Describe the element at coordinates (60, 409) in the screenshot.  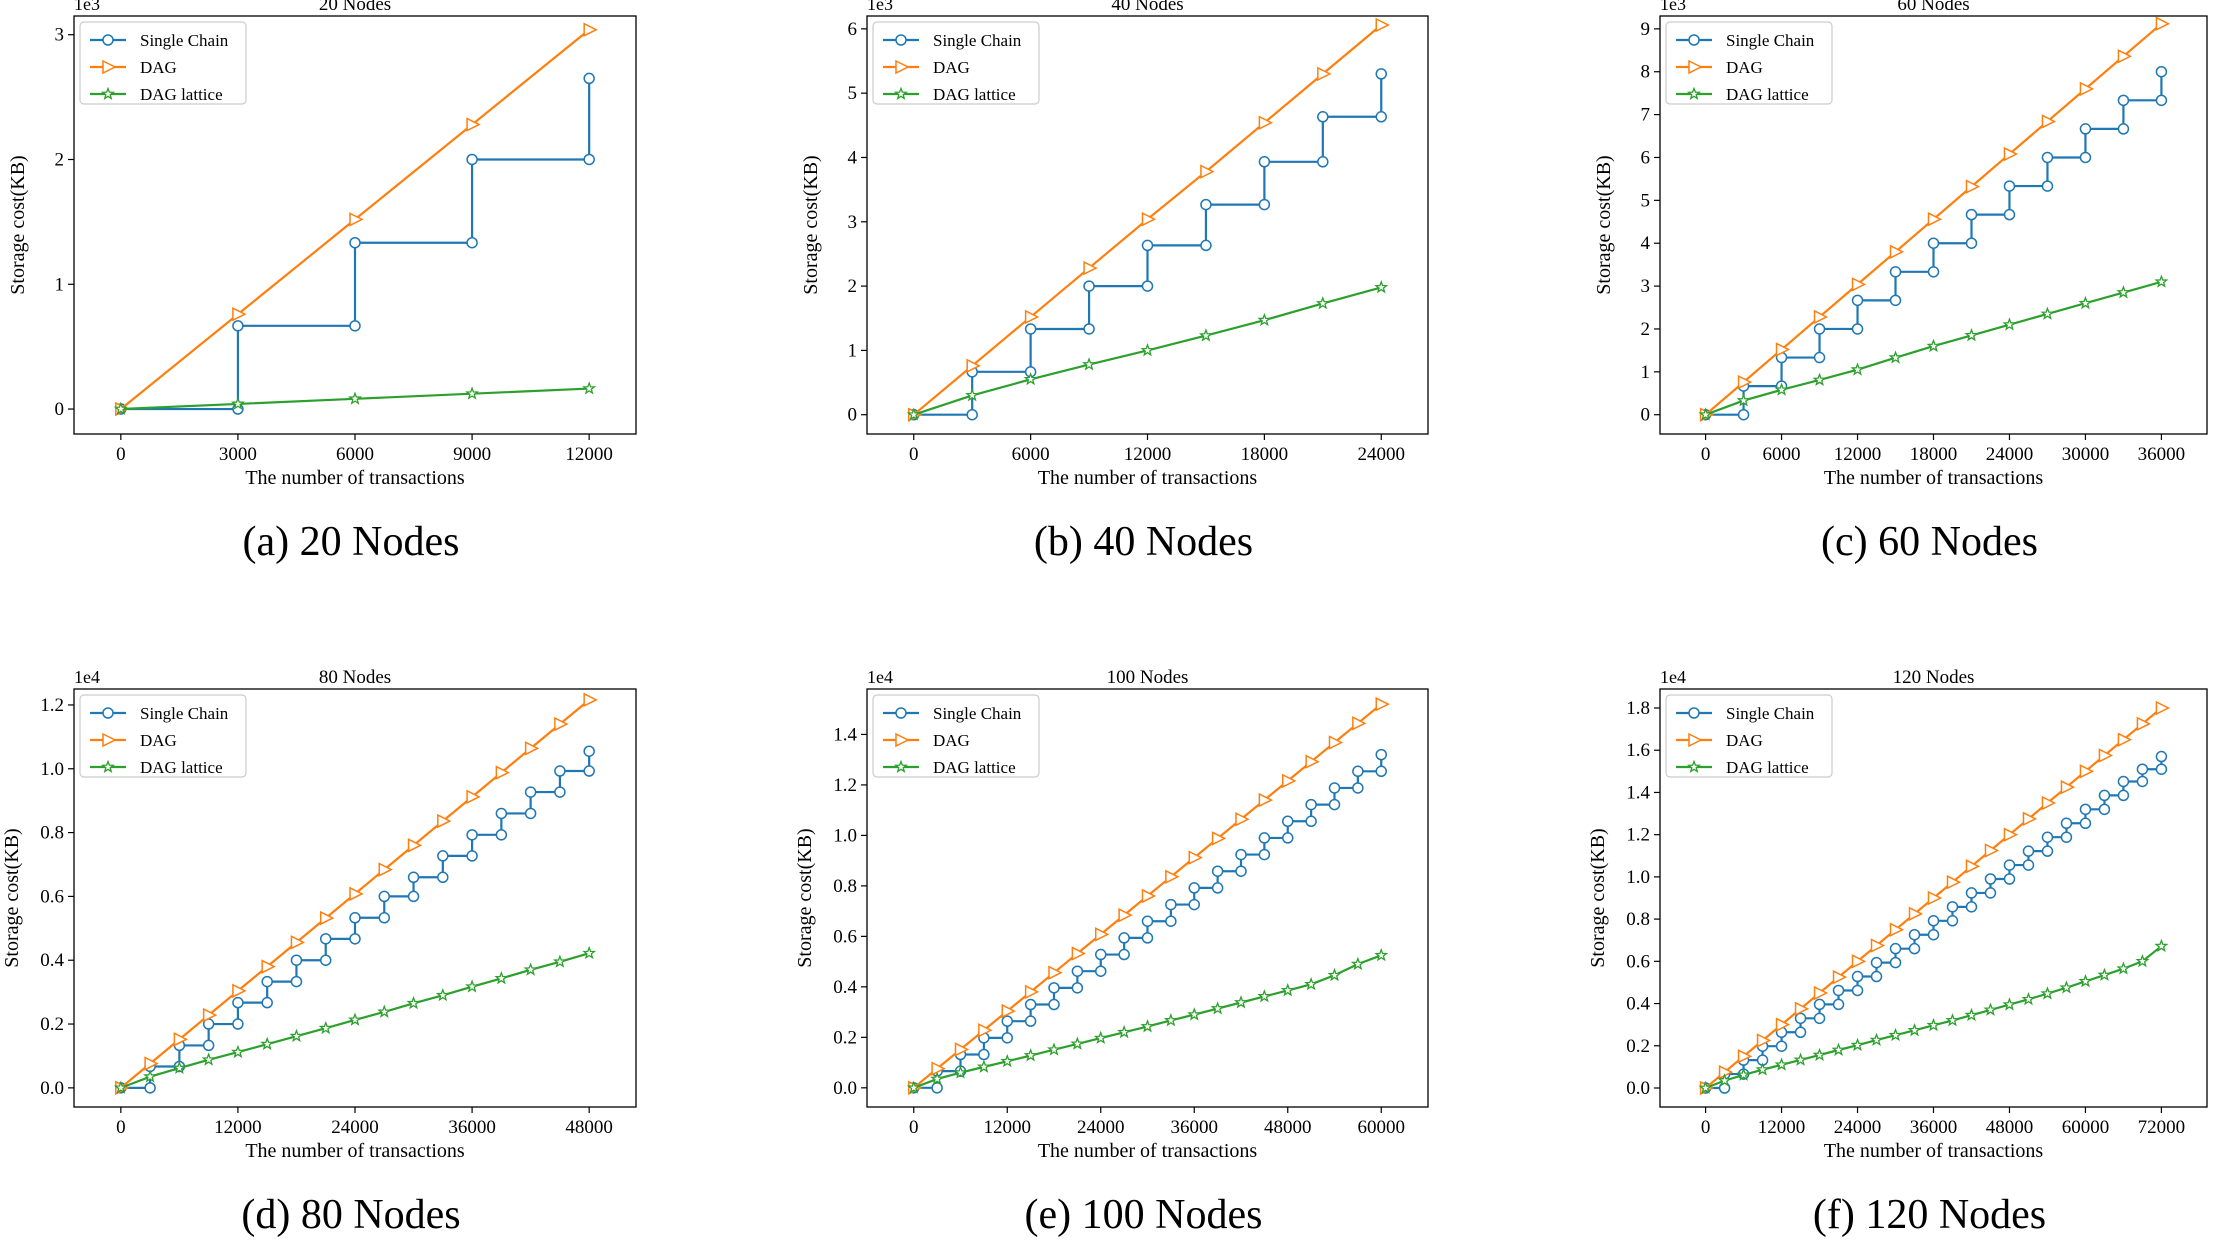
I see `y-tick-label: 0` at that location.